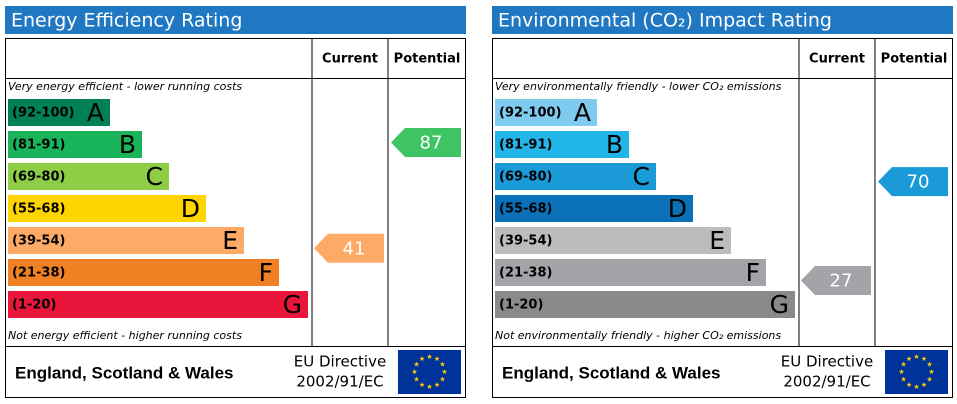 This screenshot has height=404, width=957. What do you see at coordinates (841, 281) in the screenshot?
I see `rating-value: 27` at bounding box center [841, 281].